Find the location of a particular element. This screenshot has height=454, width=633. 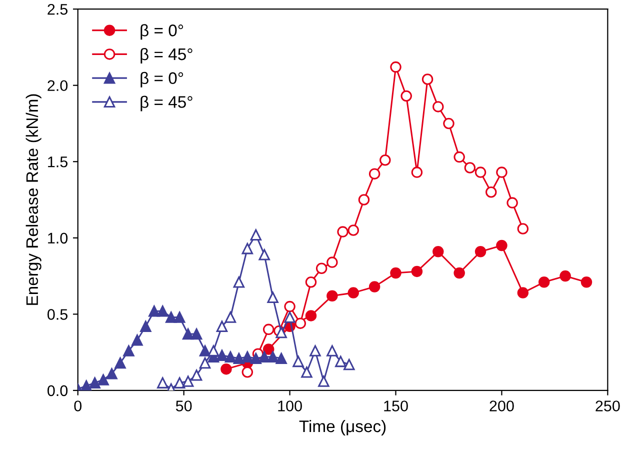

y-axis-title: Energy Release Rate (kN/m) is located at coordinates (34, 199).